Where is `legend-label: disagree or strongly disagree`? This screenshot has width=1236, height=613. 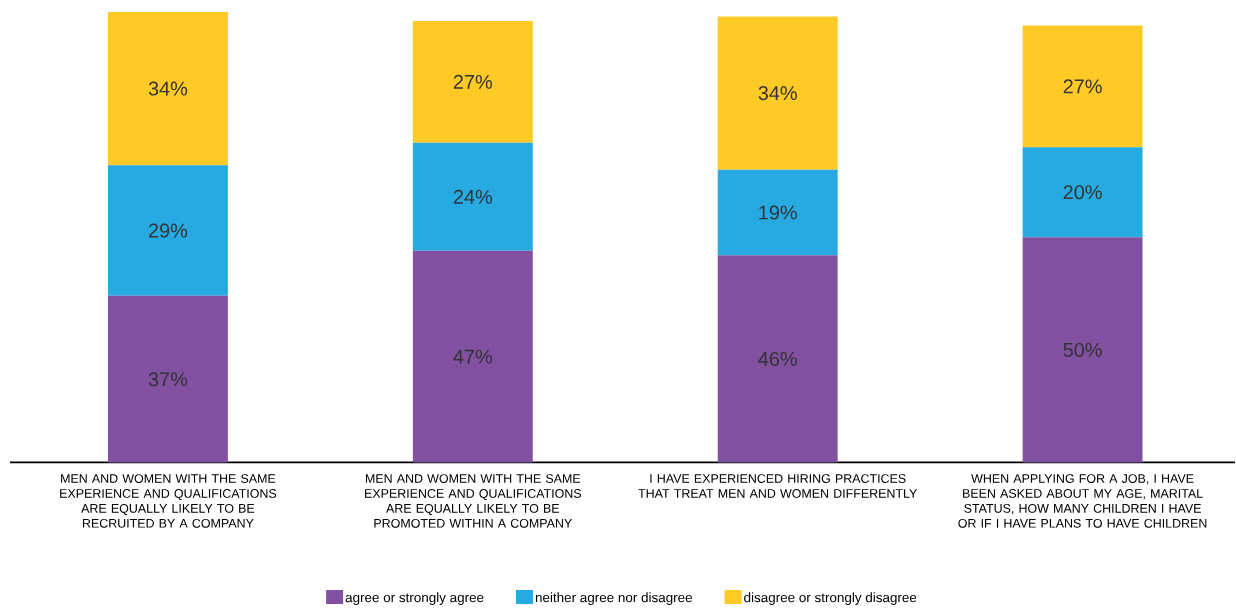 legend-label: disagree or strongly disagree is located at coordinates (830, 598).